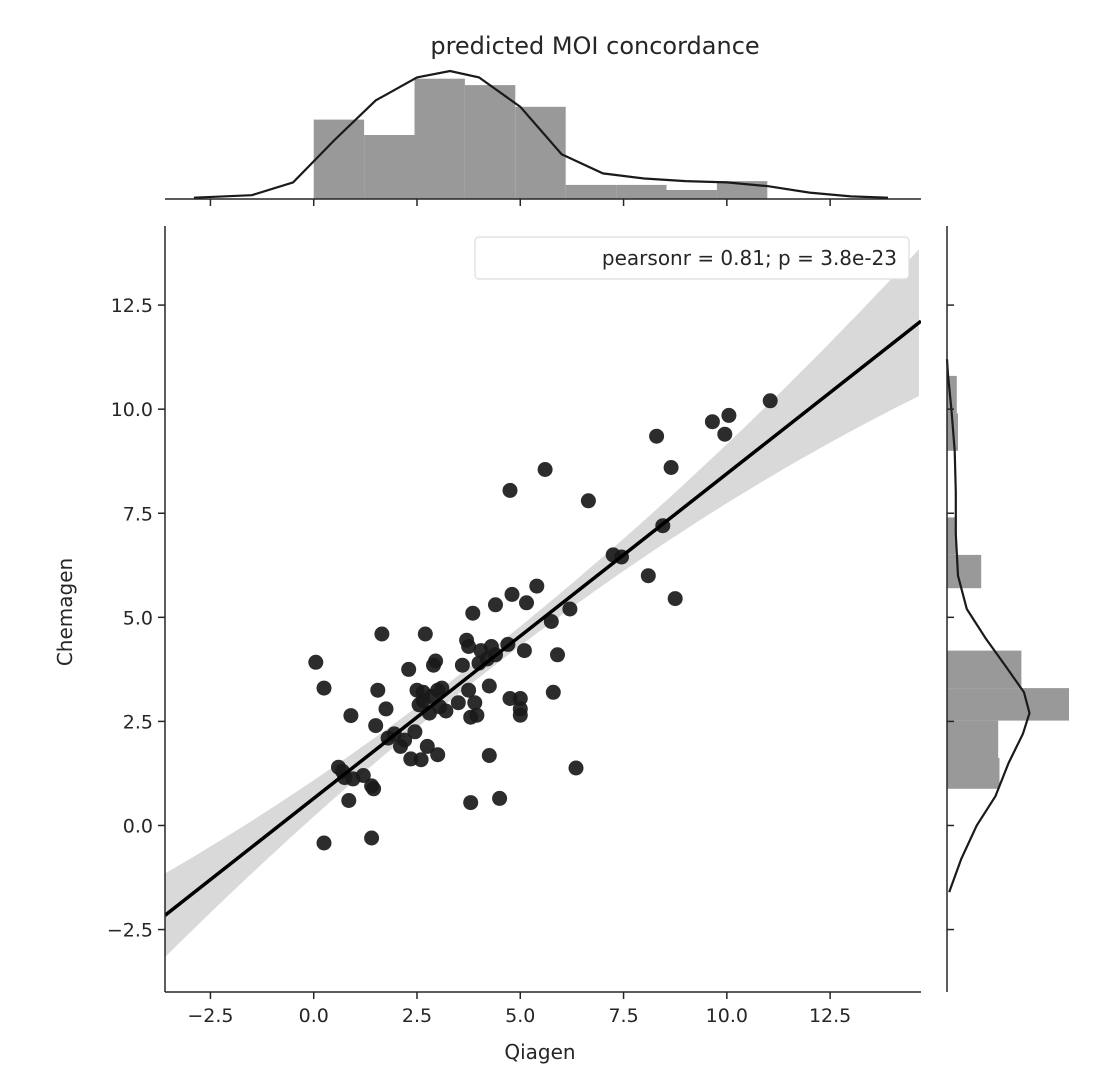  I want to click on y-axis-label: Chemagen, so click(65, 612).